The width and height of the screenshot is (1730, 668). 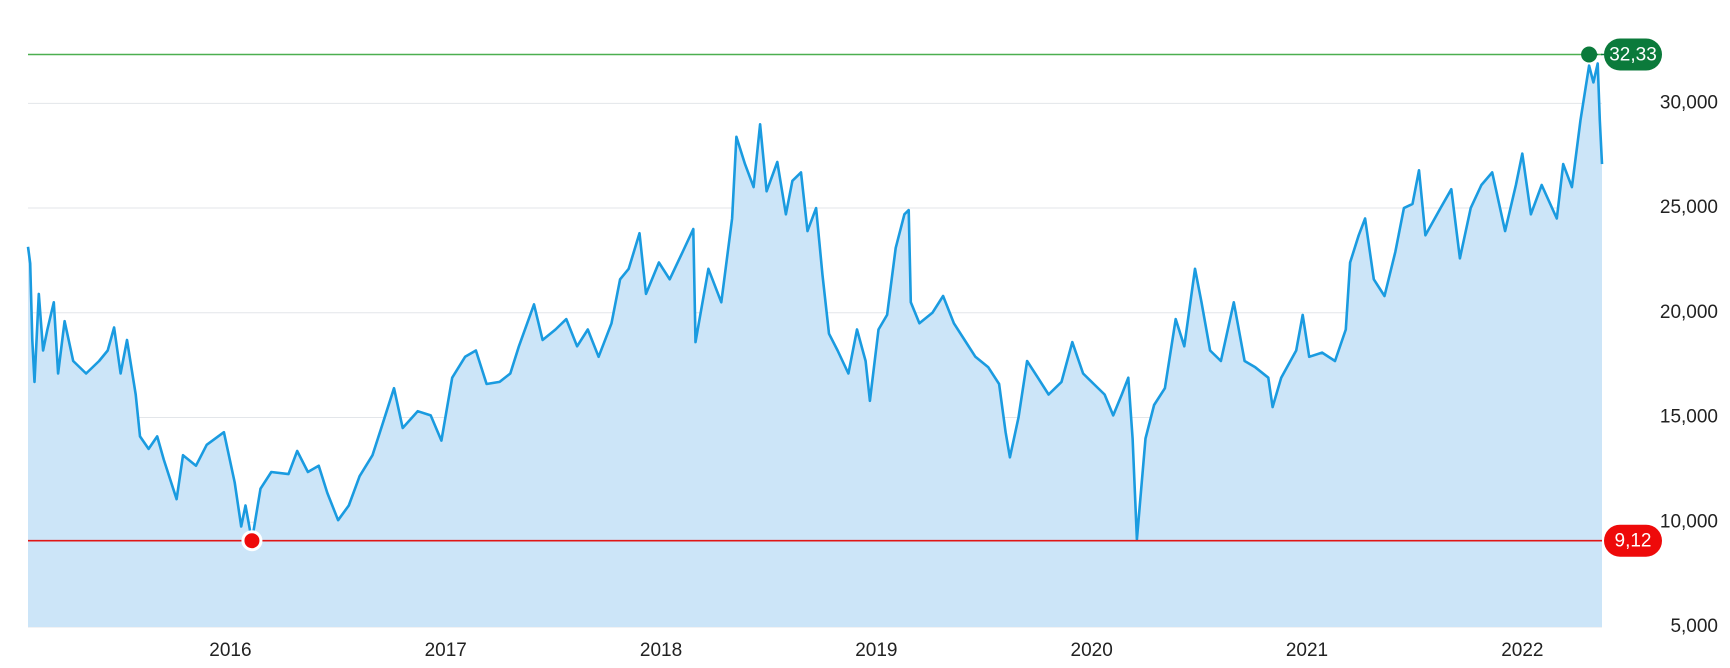 I want to click on x-tick-label: 2021, so click(x=1307, y=650).